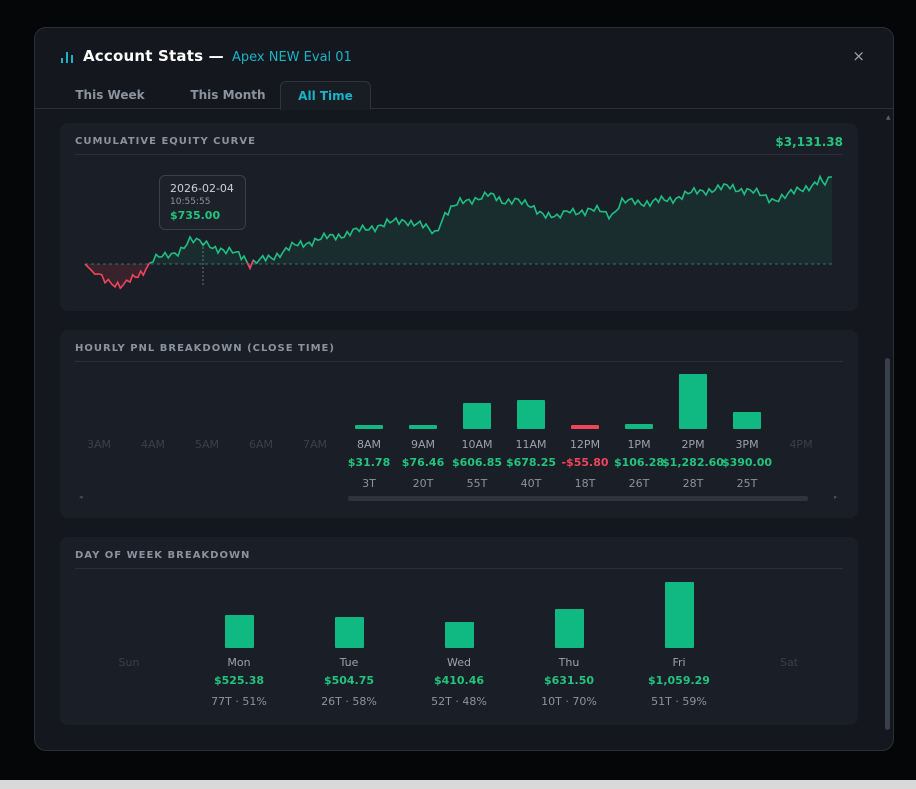 This screenshot has width=916, height=789. I want to click on tab-bar: This Week This Month All Time, so click(464, 95).